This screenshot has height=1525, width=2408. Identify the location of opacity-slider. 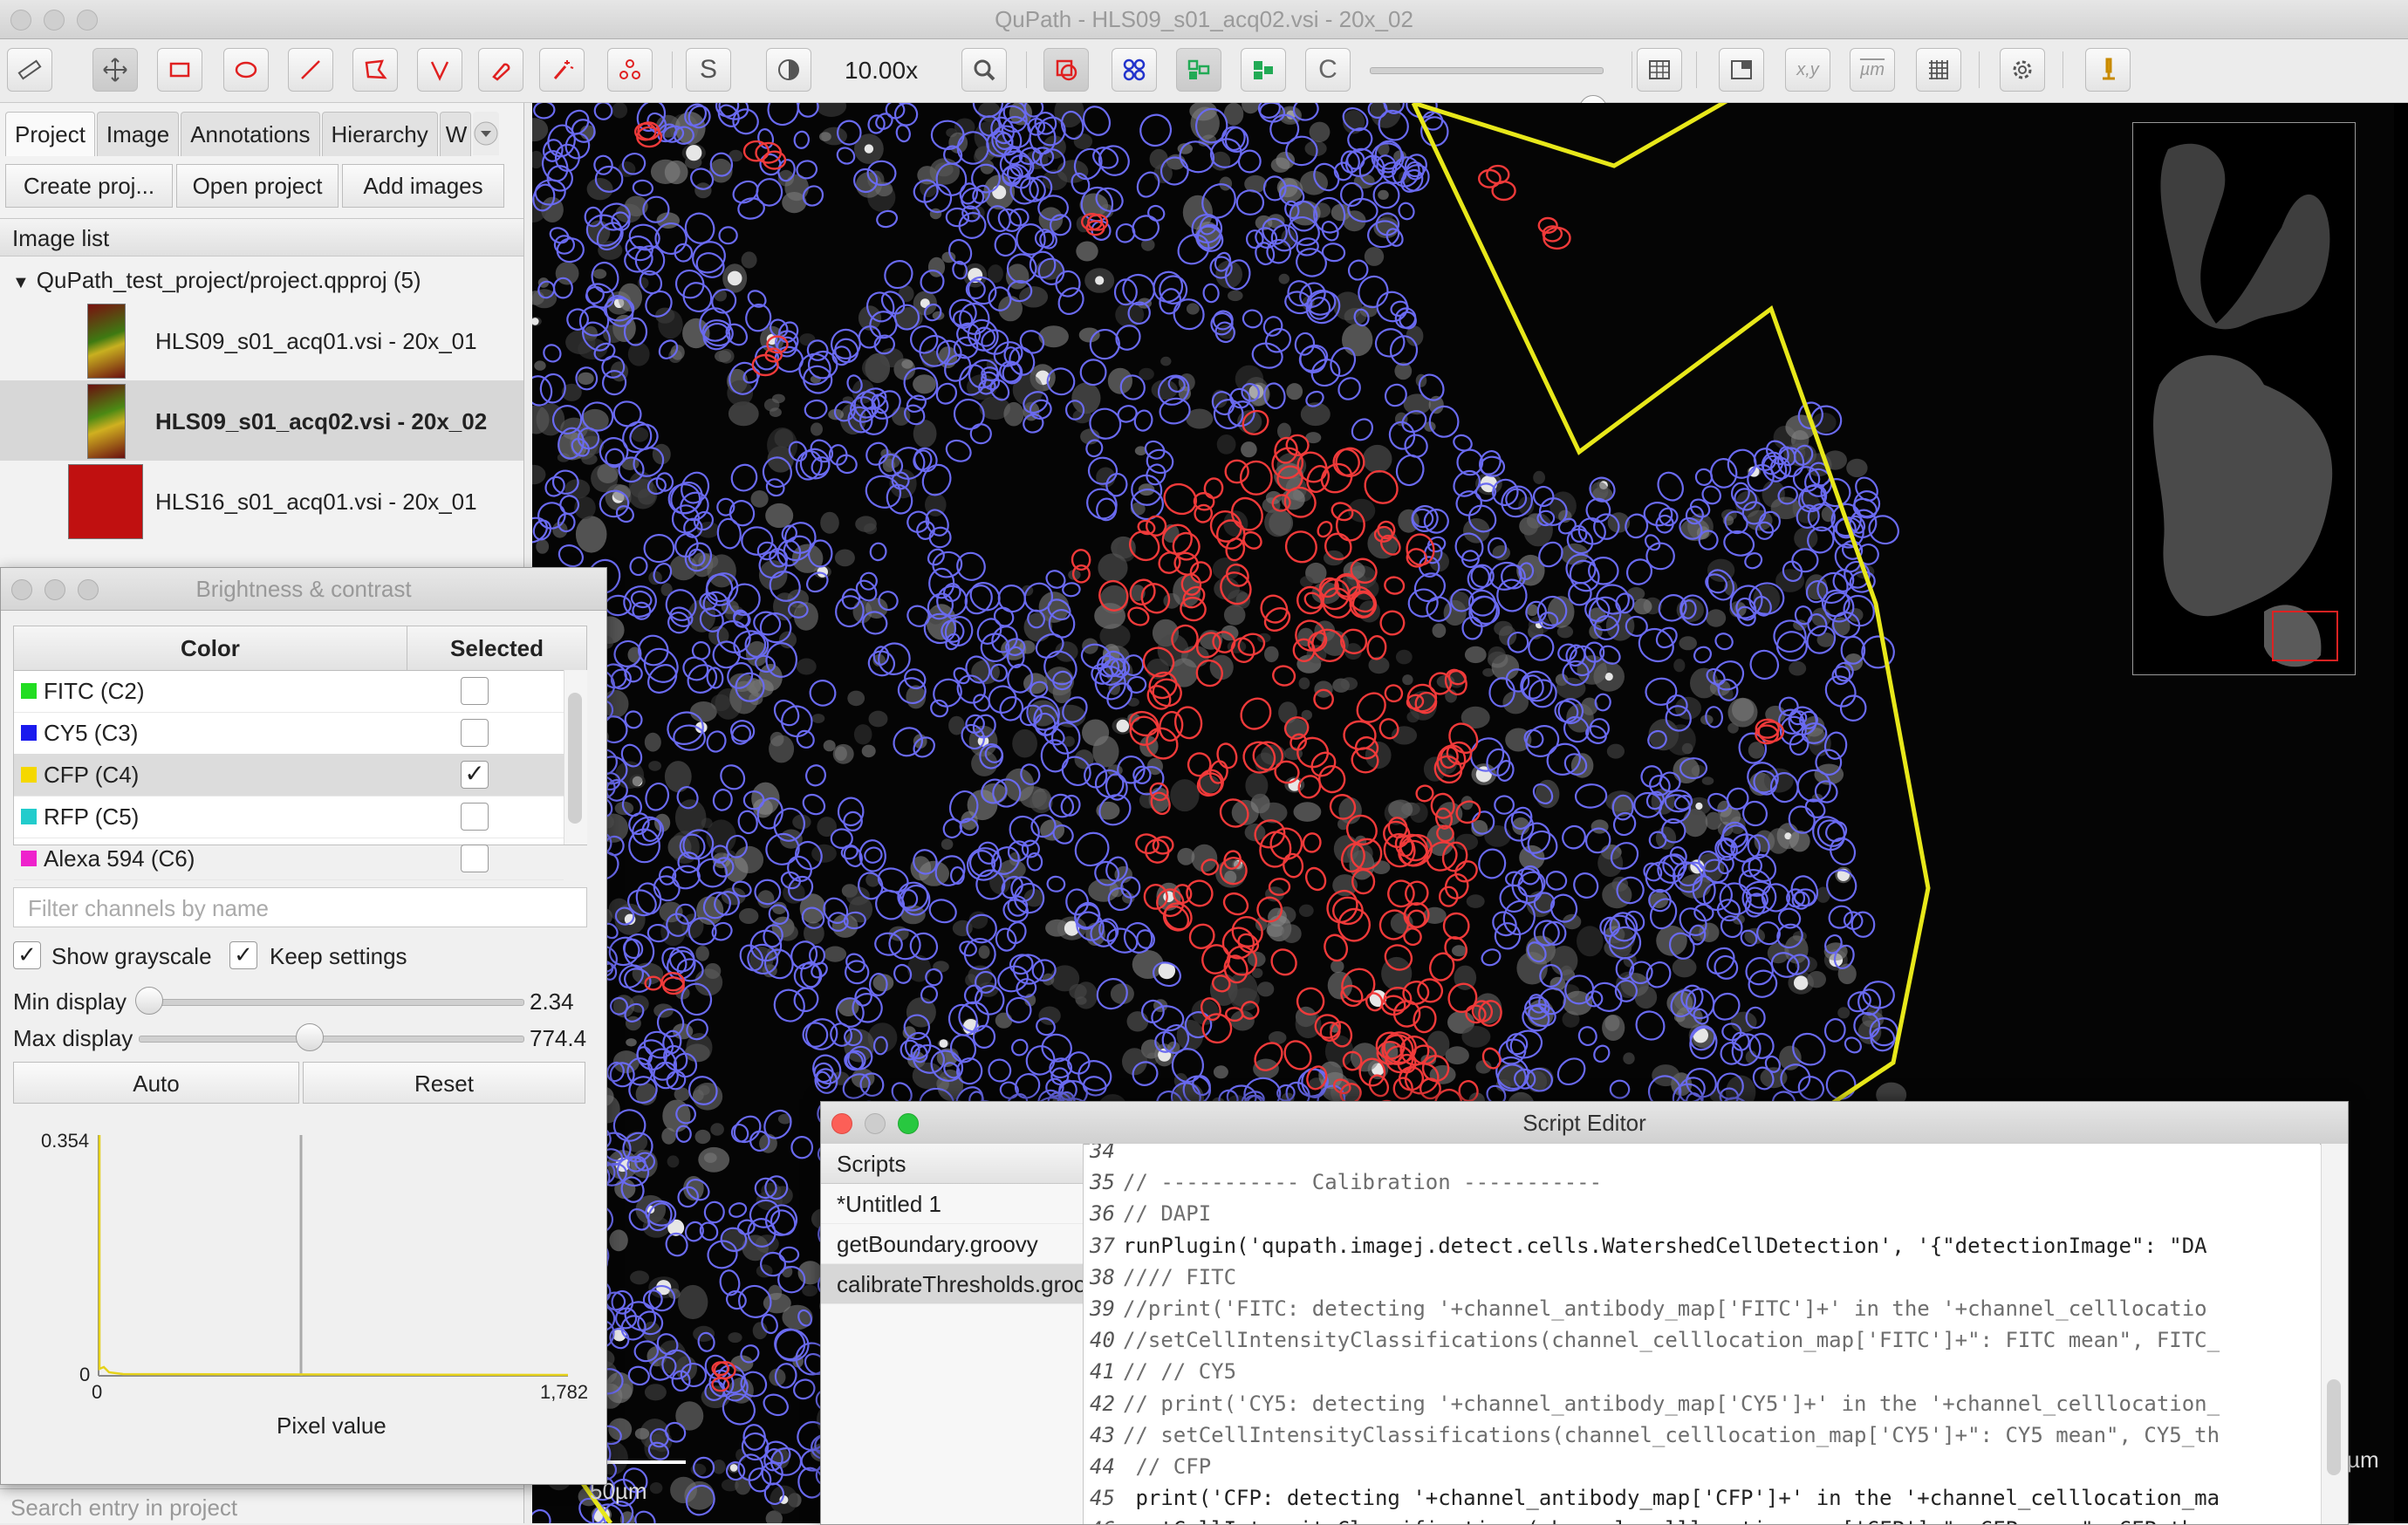
(1487, 70).